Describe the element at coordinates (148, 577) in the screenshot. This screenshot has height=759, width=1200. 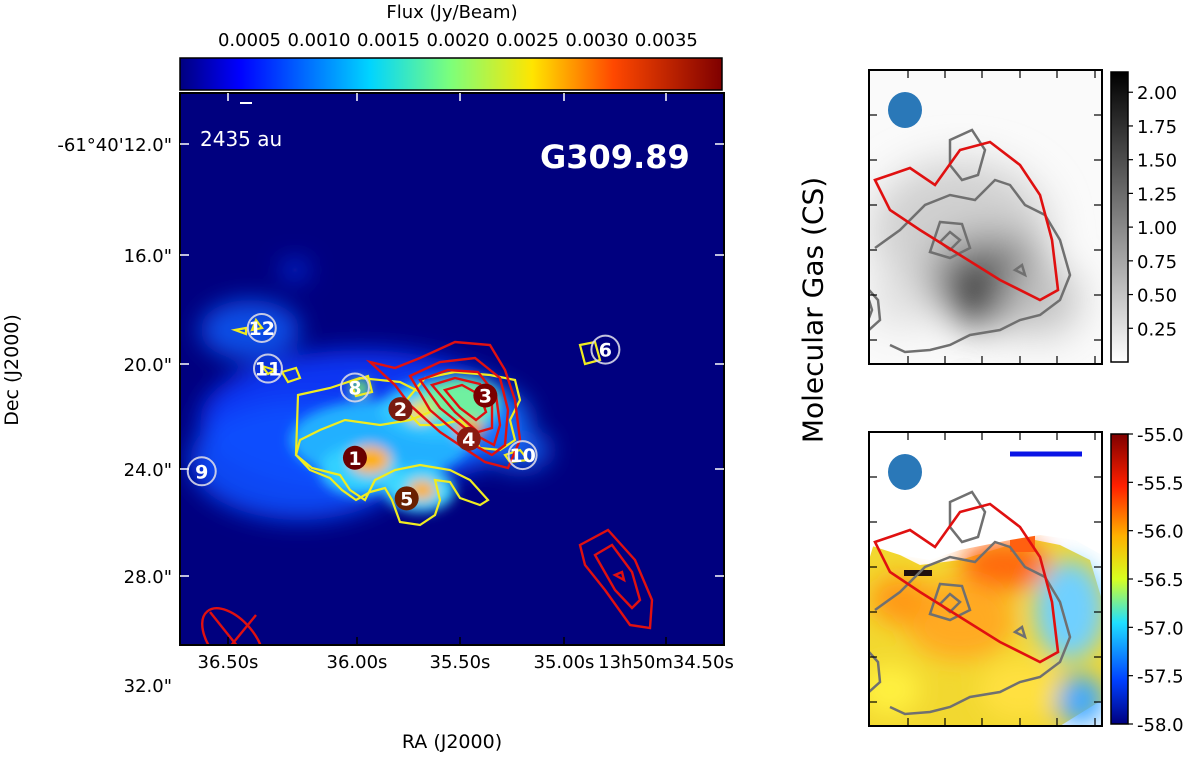
I see `y-tick-label: 28.0"` at that location.